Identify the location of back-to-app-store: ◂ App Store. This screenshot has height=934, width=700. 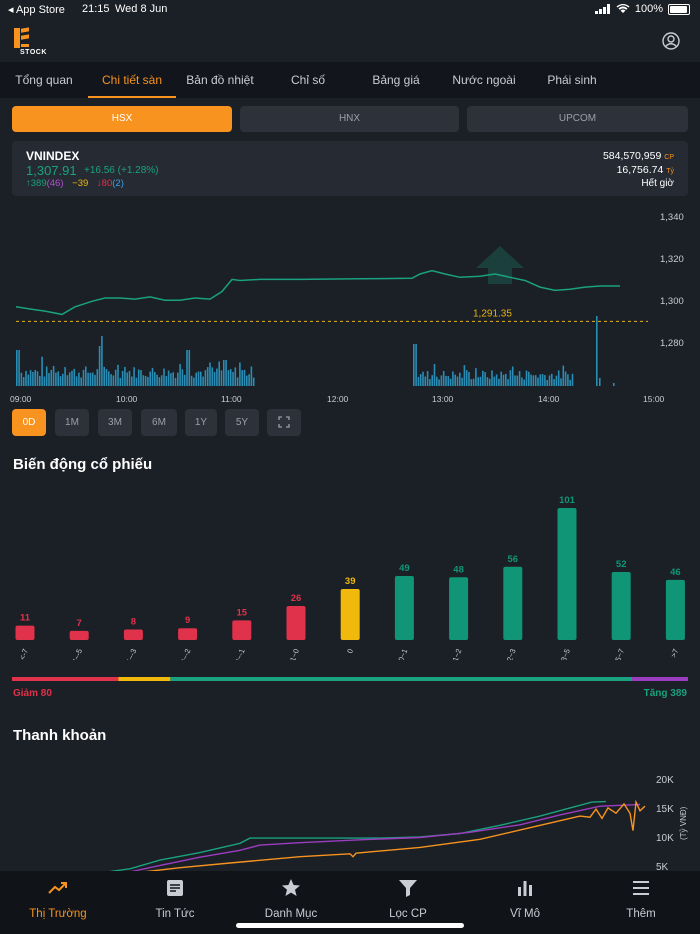
(36, 10).